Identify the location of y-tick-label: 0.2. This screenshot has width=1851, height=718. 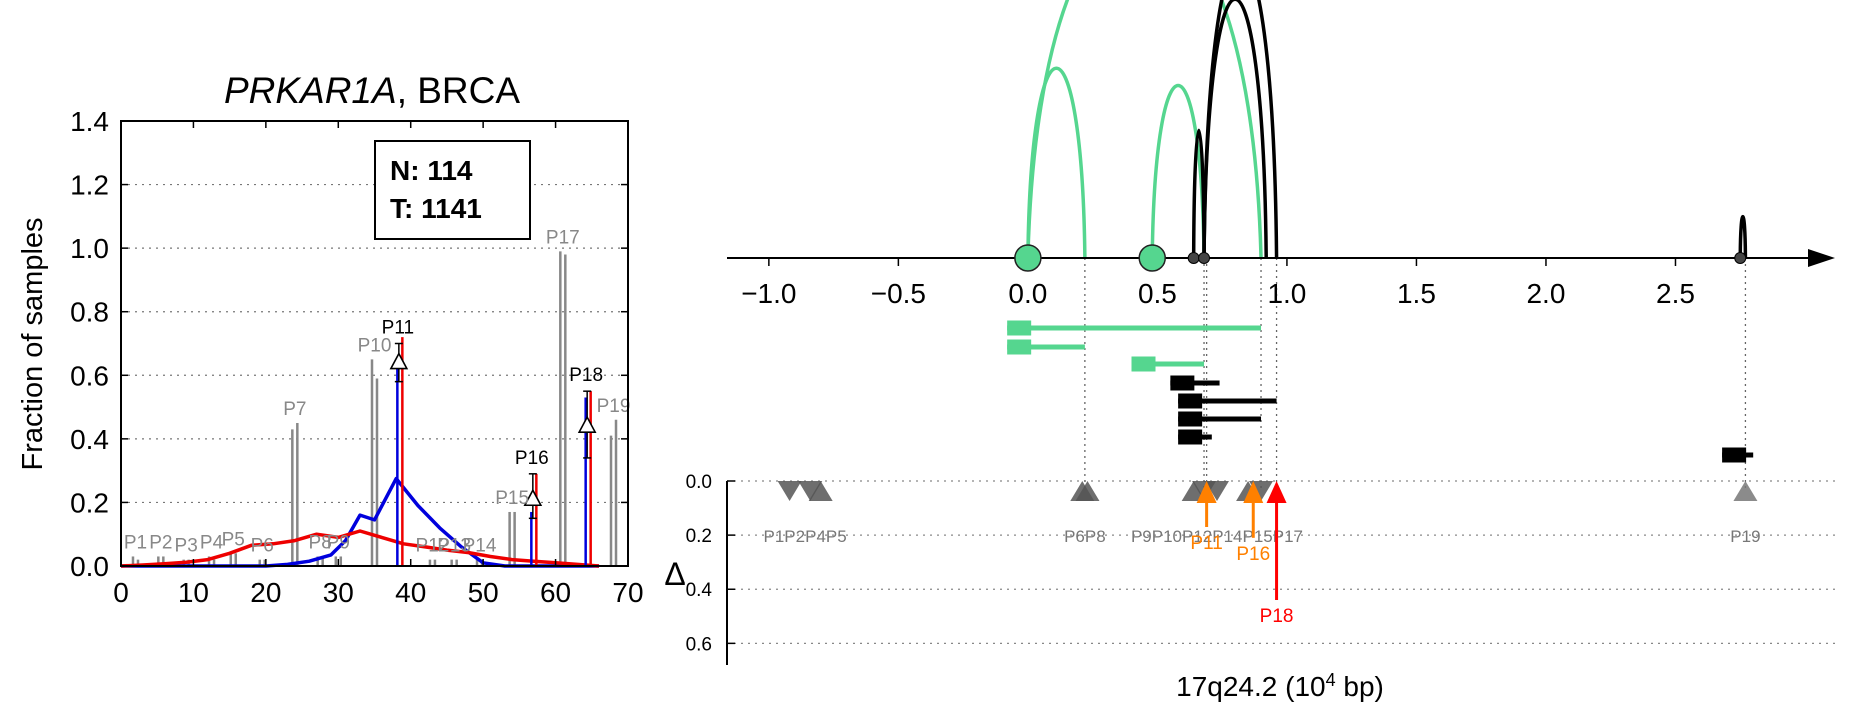
(89, 502).